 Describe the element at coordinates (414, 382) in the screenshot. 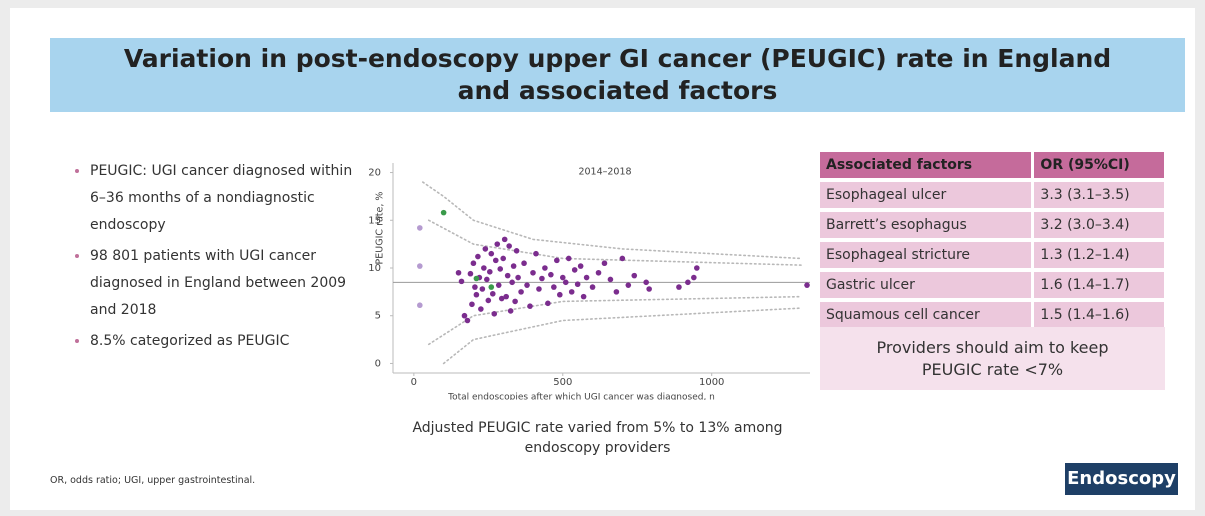

I see `x-tick-label: 0` at that location.